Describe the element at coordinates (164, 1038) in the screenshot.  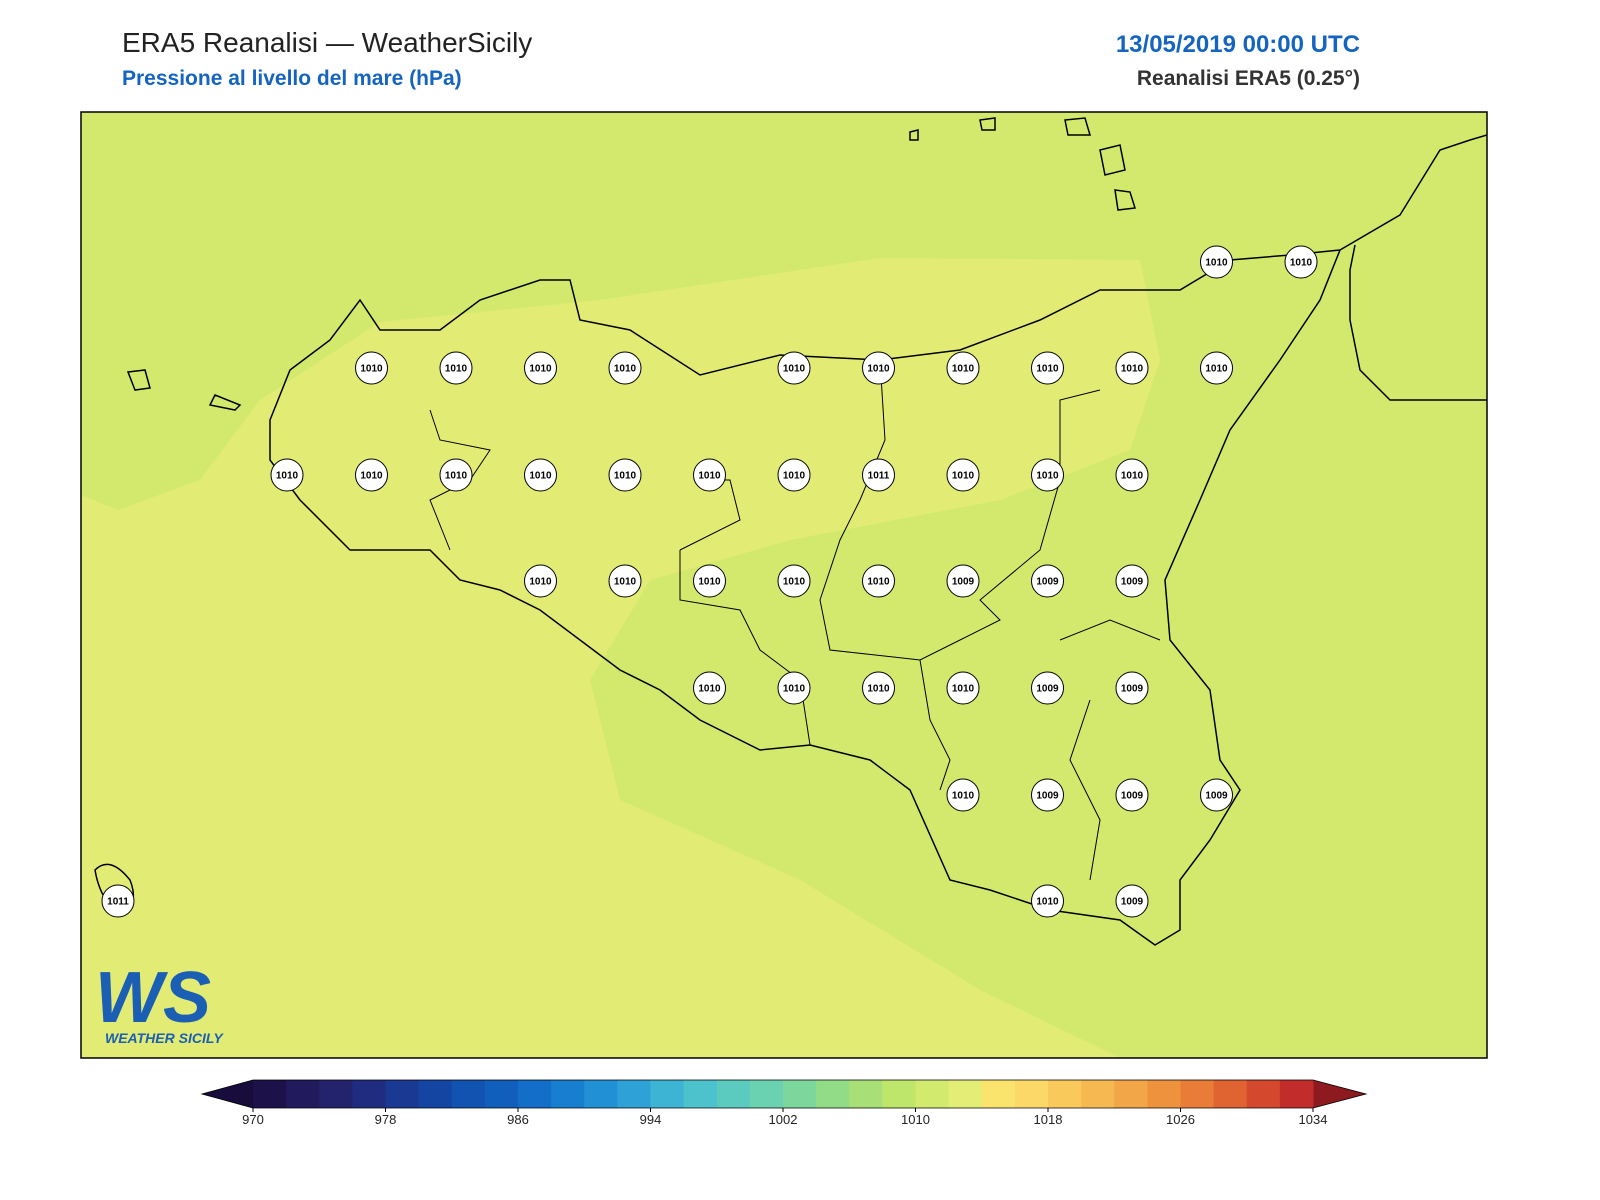
I see `logo-name: WEATHER SICILY` at that location.